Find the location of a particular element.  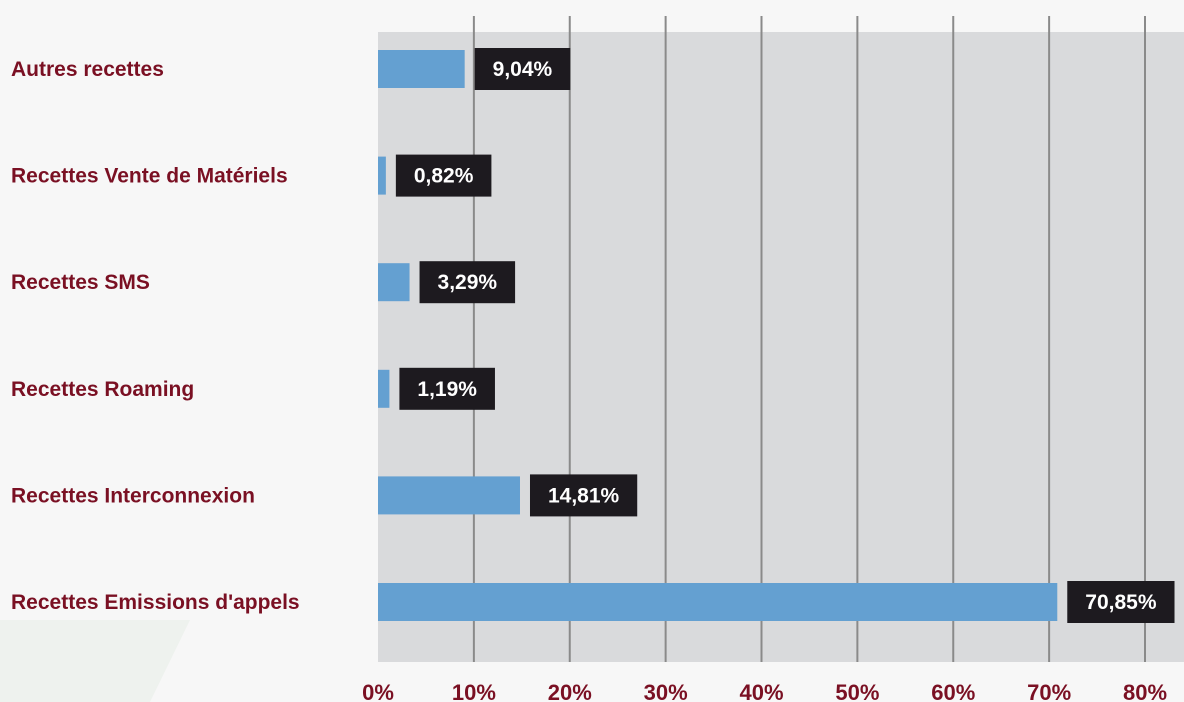

x-axis-tick-labels: 0% 10% 20% 30% 40% 50% 60% 70% 80% is located at coordinates (764, 691).